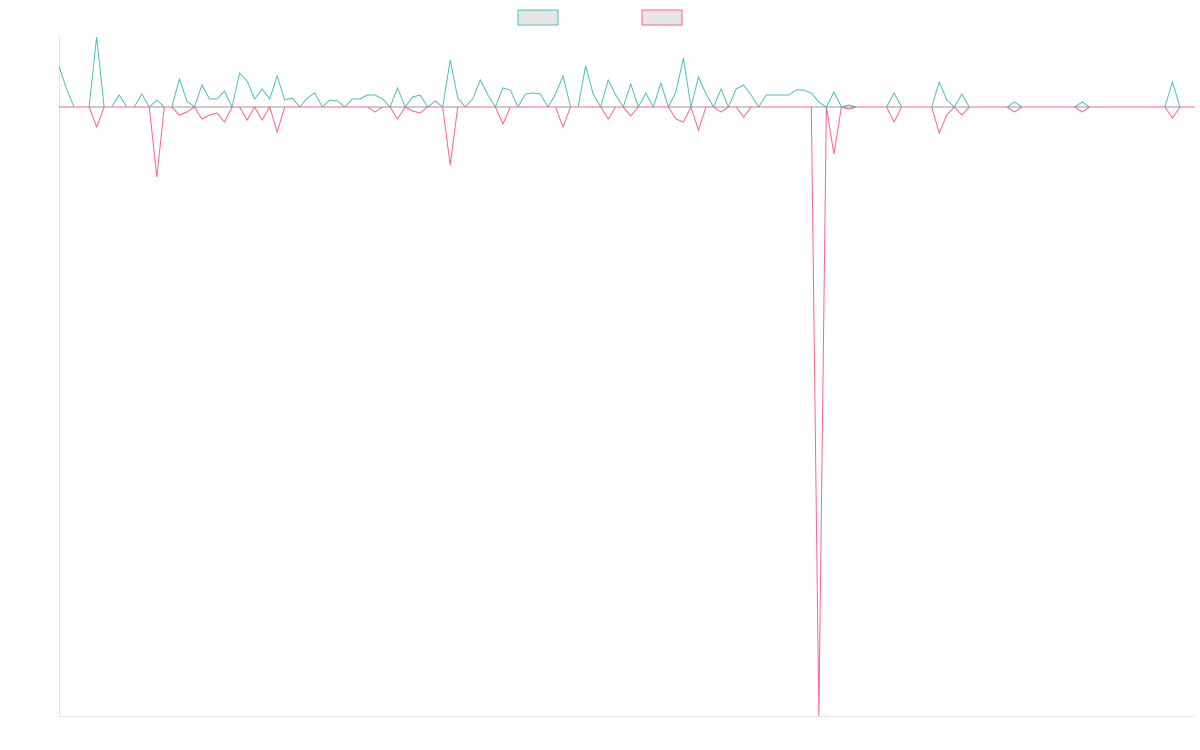 This screenshot has height=750, width=1200. I want to click on series-line, so click(626, 72).